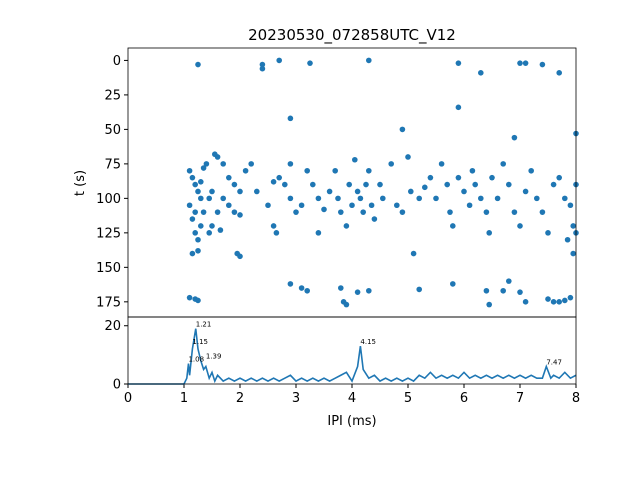  I want to click on x-tick-label: 3, so click(296, 398).